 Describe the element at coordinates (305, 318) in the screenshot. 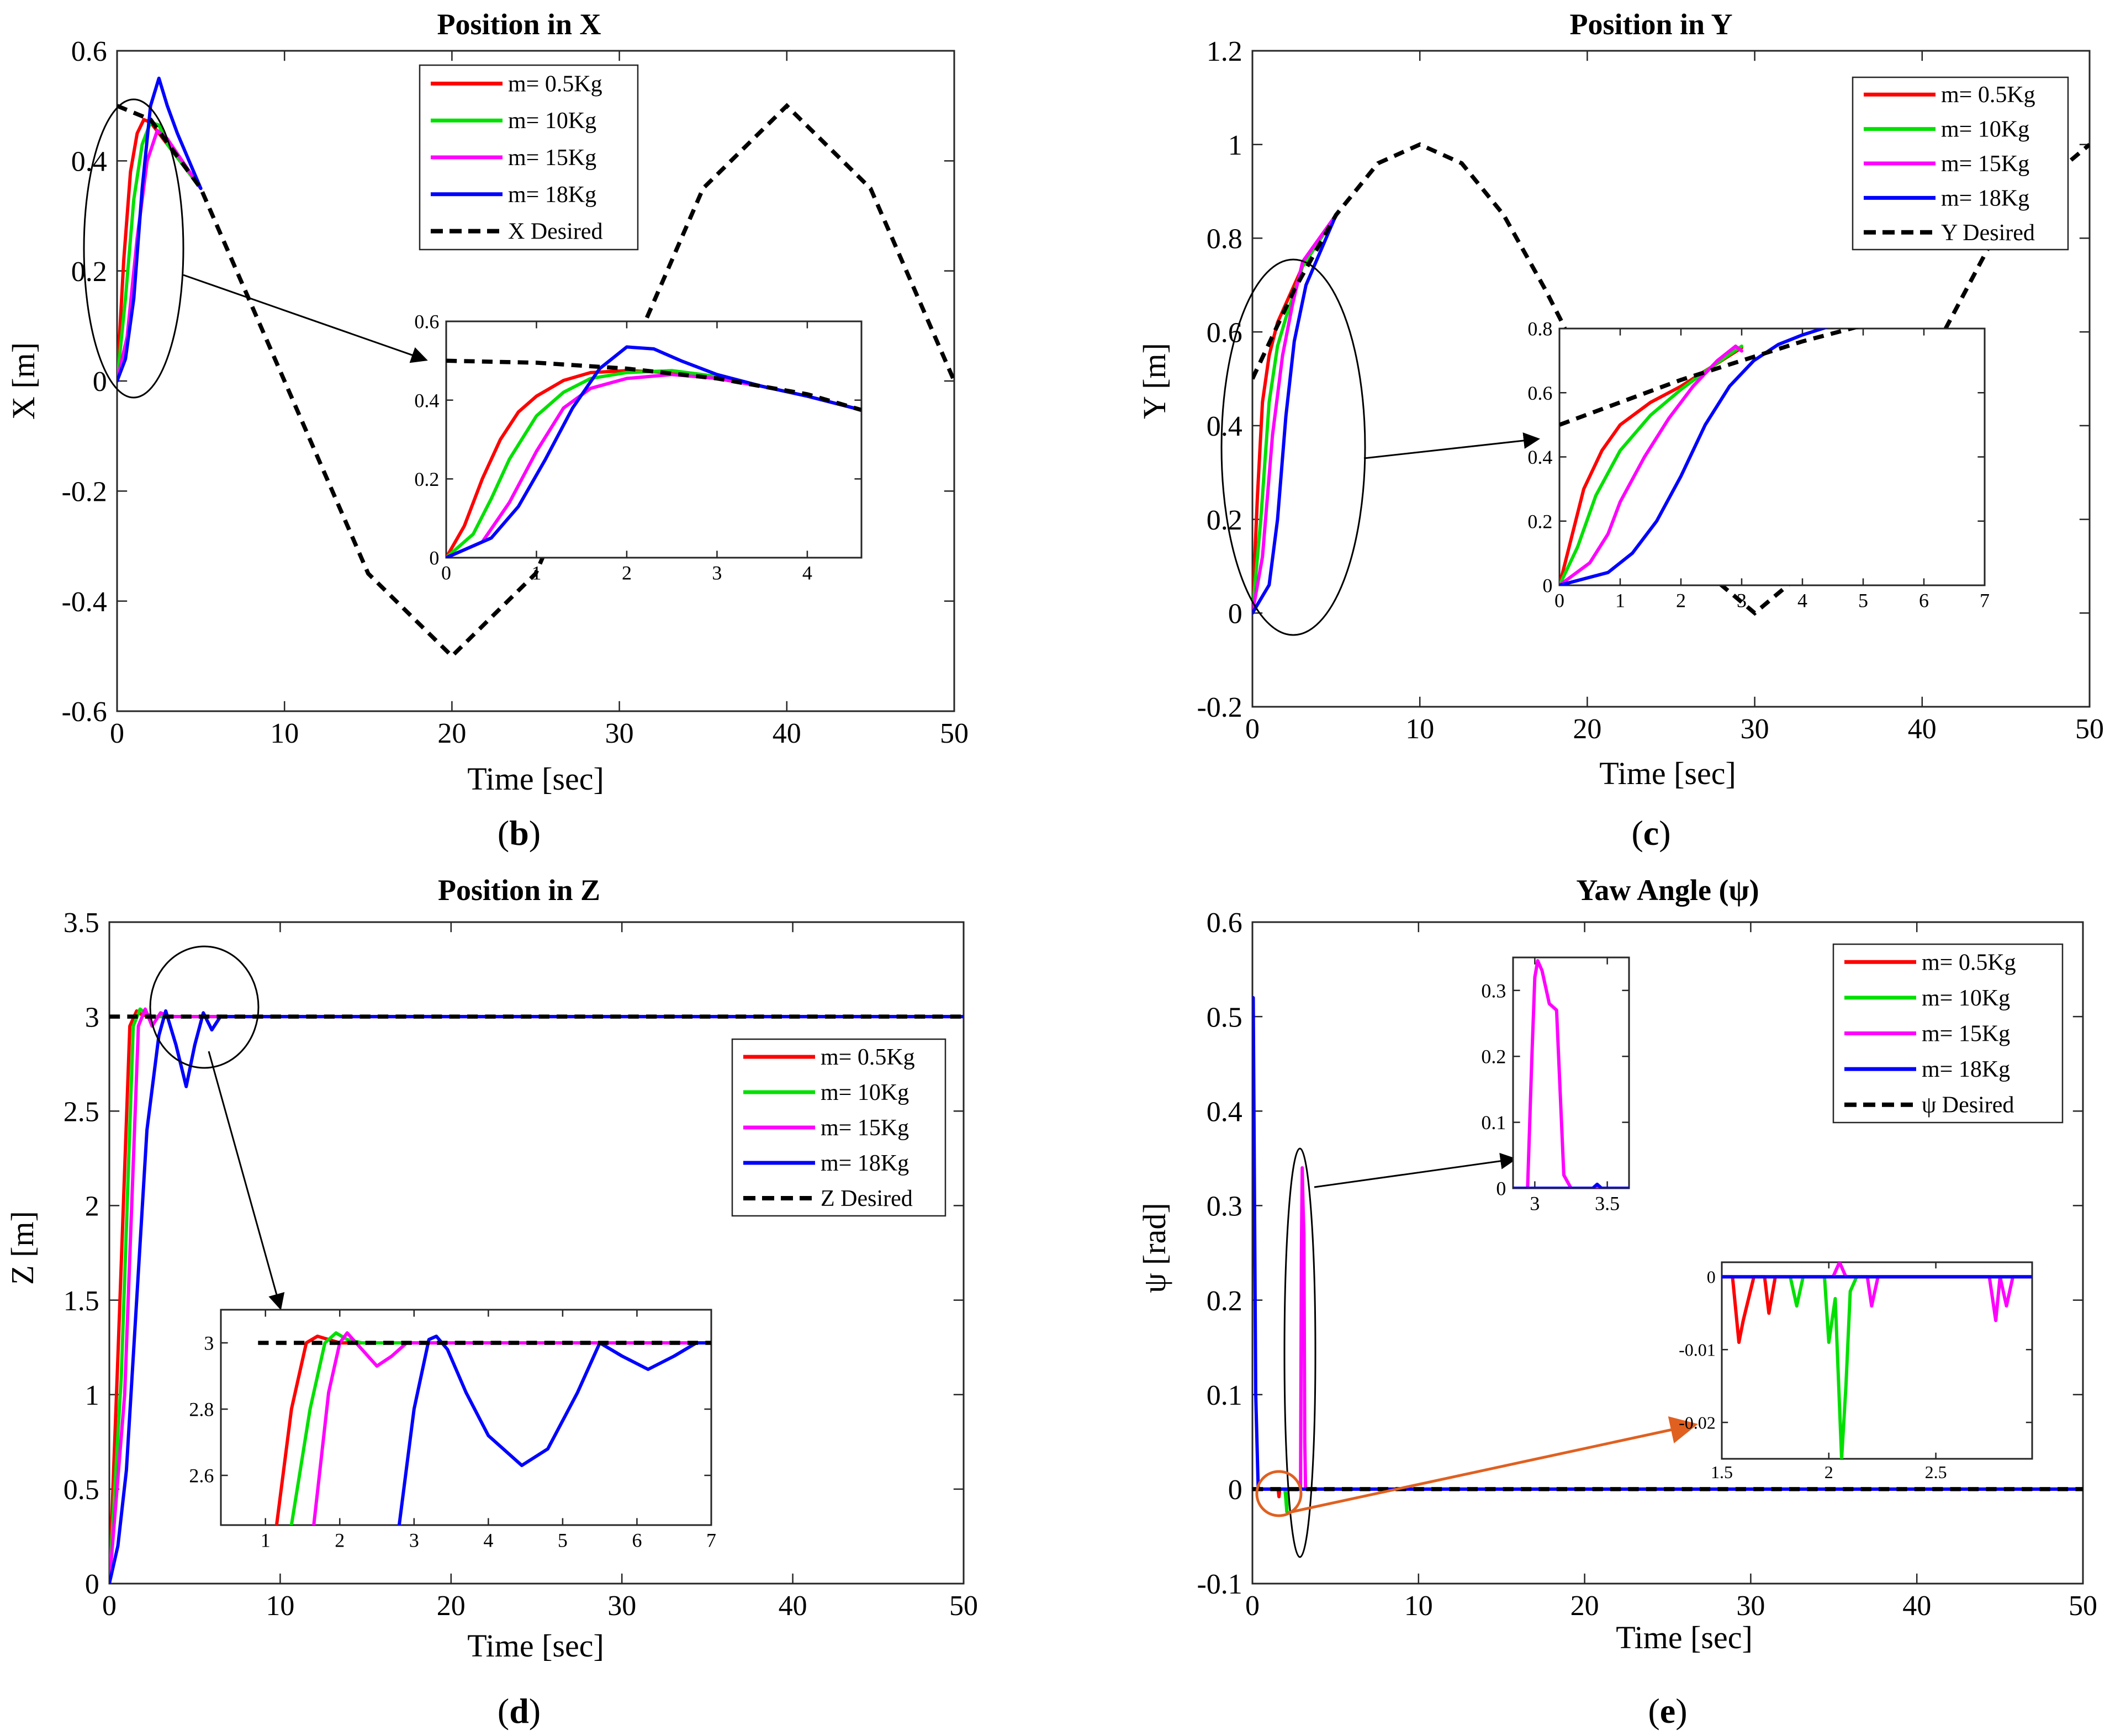

I see `panel-b-zoom-arrow` at that location.